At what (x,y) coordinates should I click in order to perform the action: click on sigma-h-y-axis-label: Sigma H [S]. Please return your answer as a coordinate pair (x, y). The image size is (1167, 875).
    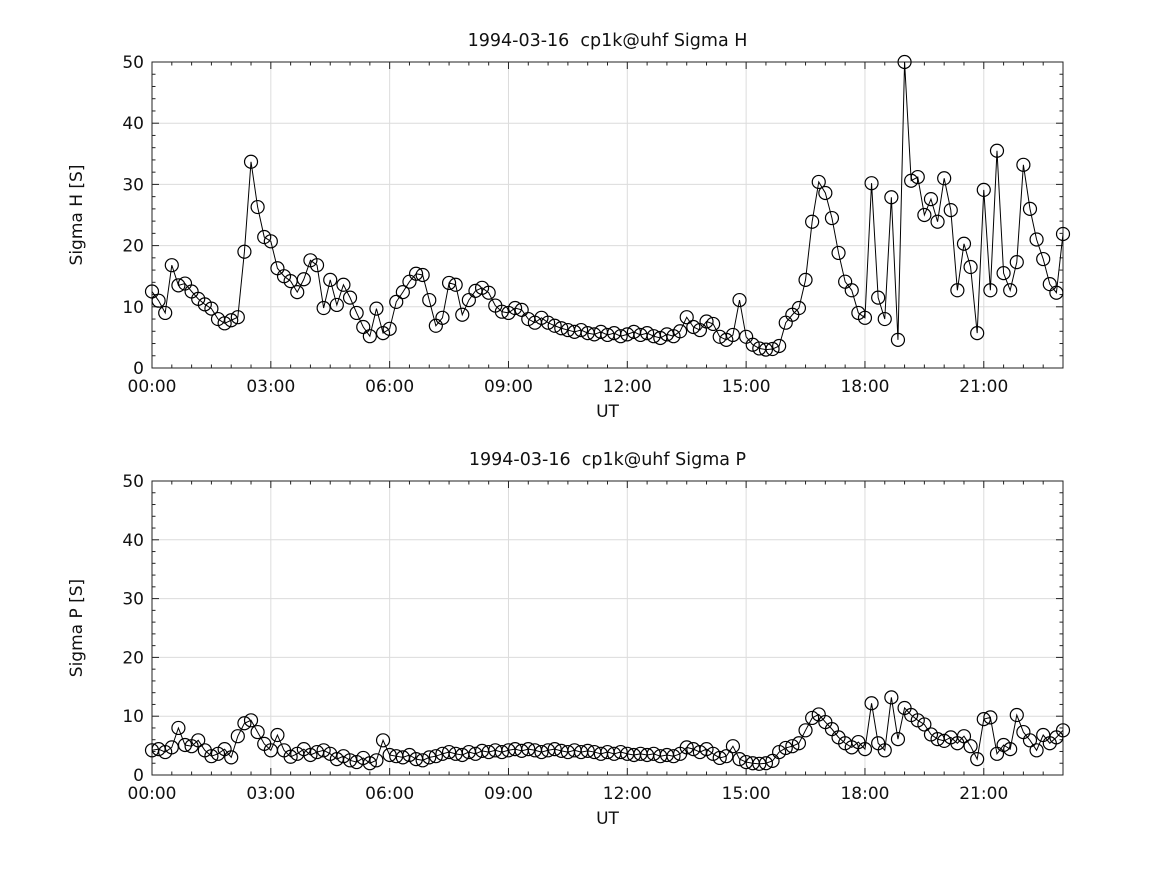
    Looking at the image, I should click on (77, 215).